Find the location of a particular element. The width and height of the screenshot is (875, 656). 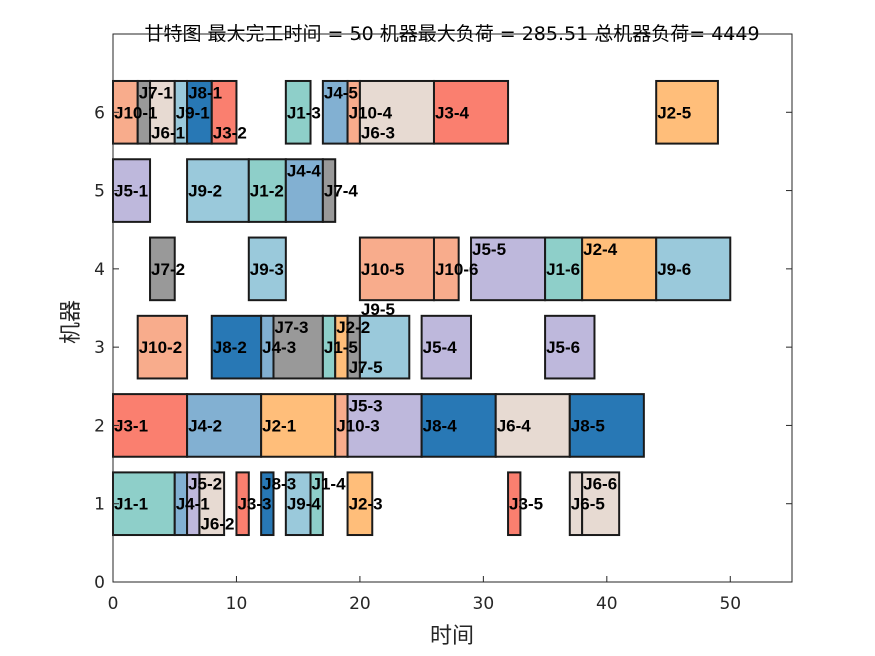

y-tick-label: 3 is located at coordinates (99, 348).